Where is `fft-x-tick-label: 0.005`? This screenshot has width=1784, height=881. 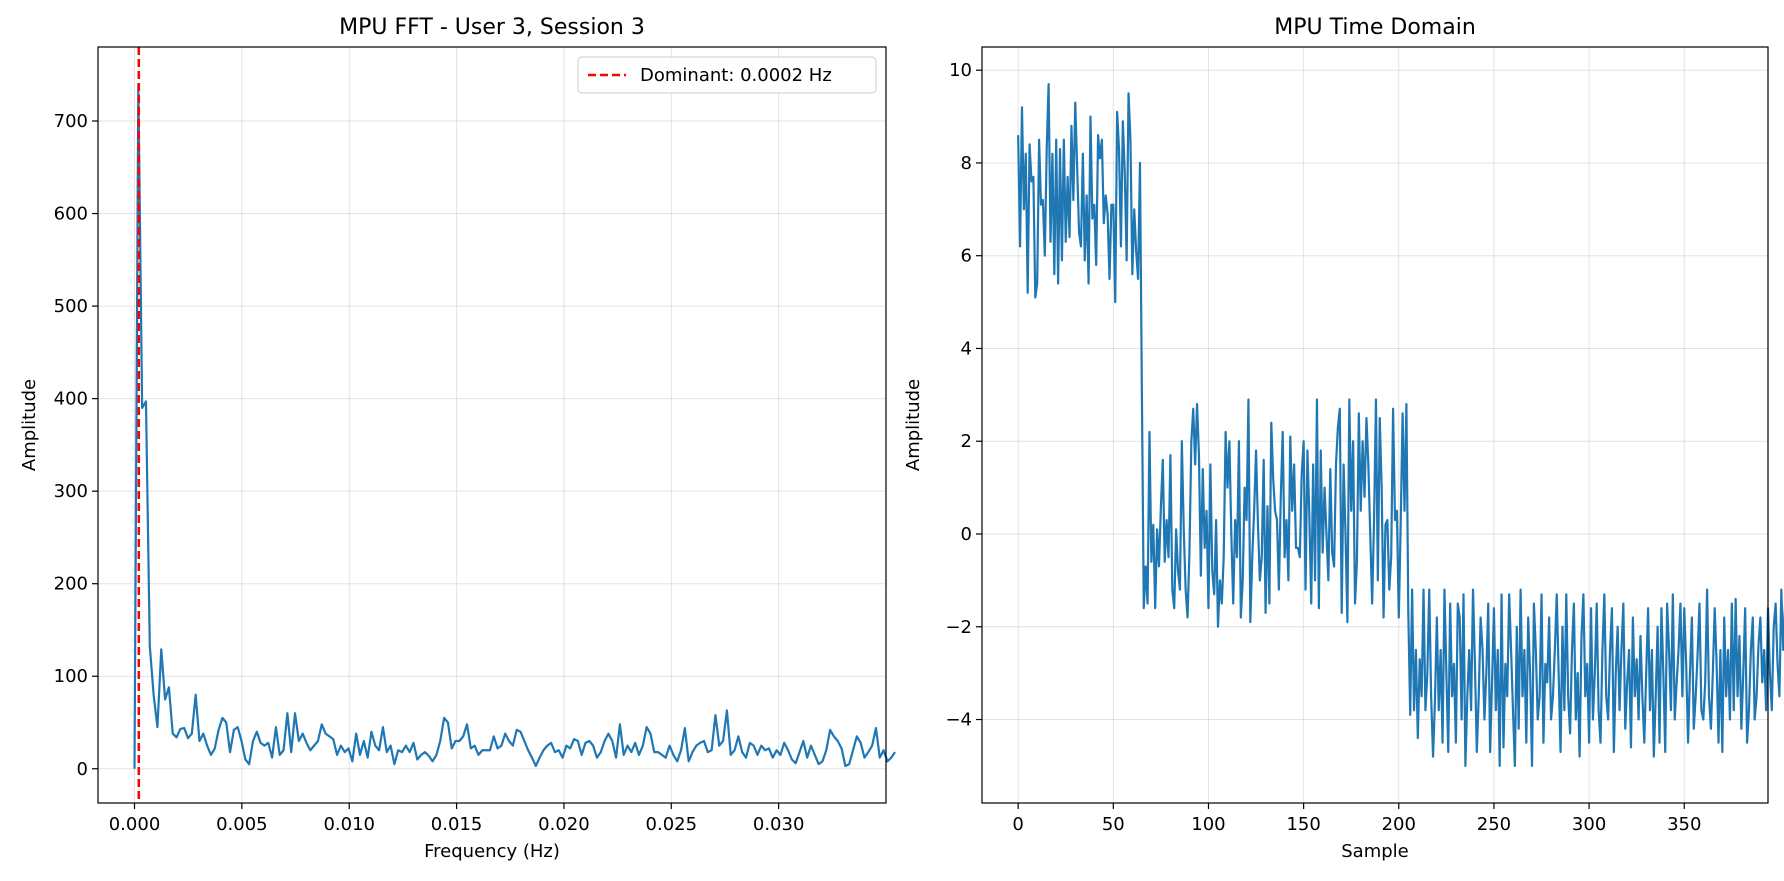 fft-x-tick-label: 0.005 is located at coordinates (242, 824).